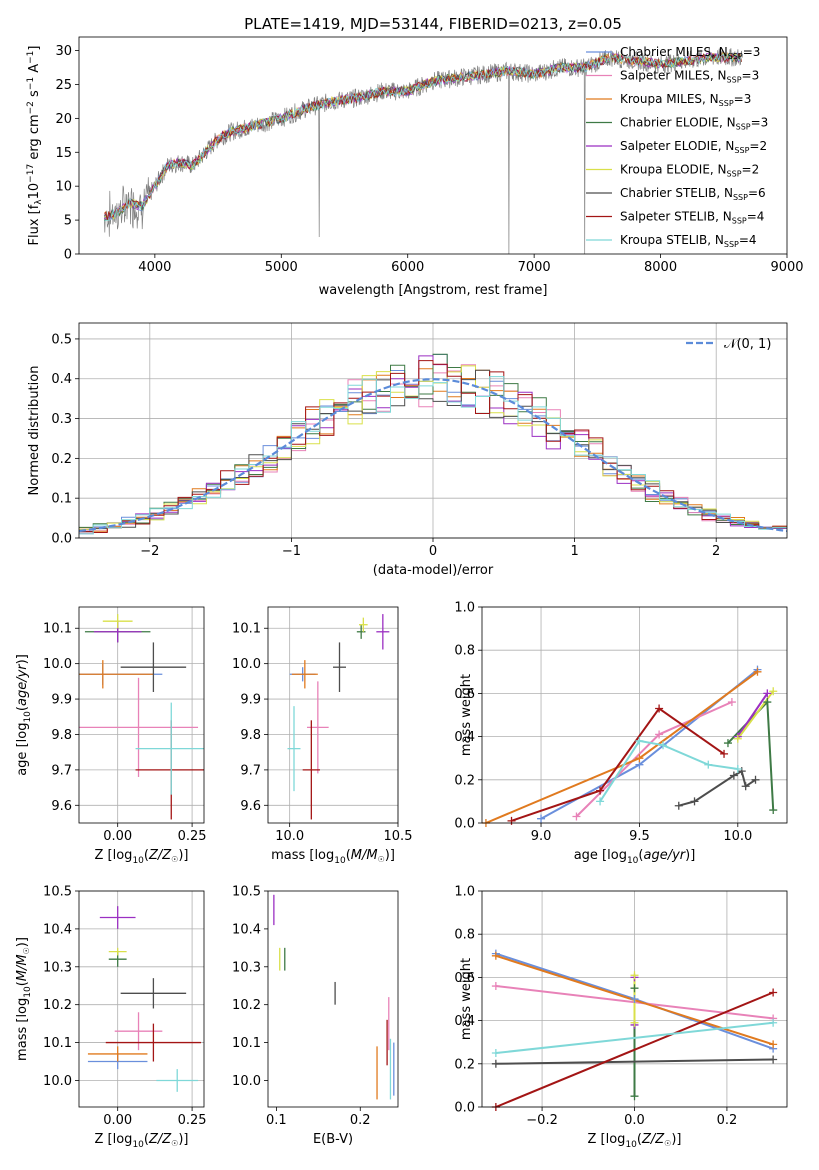  Describe the element at coordinates (144, 999) in the screenshot. I see `plot-area-mass-vs-Z` at that location.